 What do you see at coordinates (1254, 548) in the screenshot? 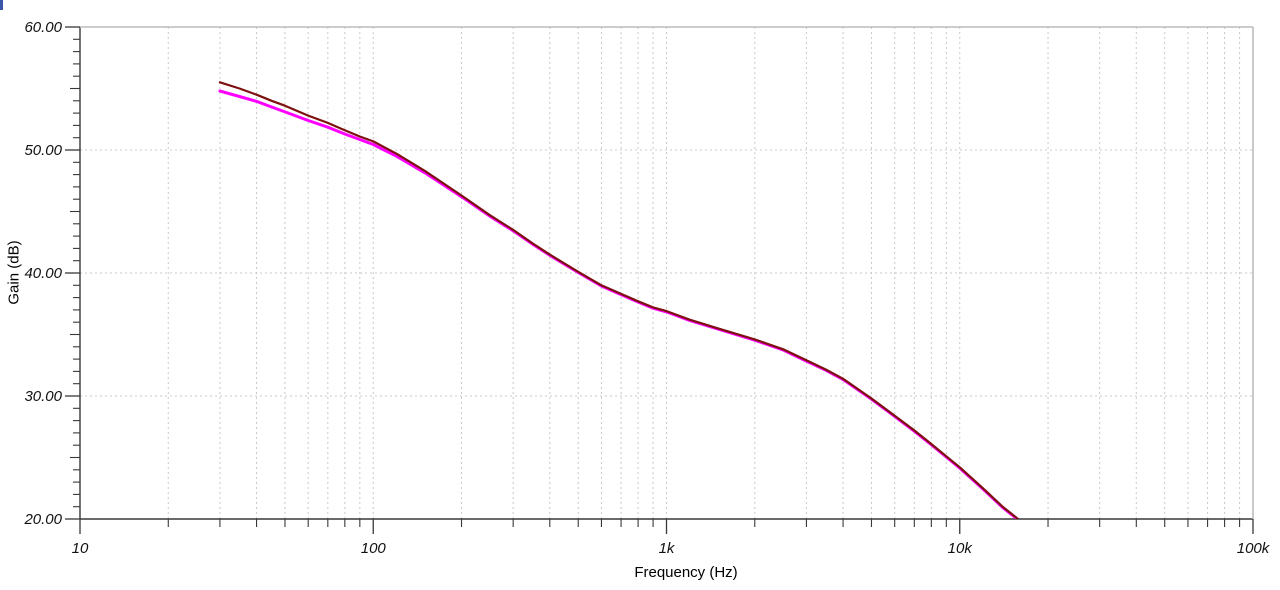
I see `x-tick-label: 100k` at bounding box center [1254, 548].